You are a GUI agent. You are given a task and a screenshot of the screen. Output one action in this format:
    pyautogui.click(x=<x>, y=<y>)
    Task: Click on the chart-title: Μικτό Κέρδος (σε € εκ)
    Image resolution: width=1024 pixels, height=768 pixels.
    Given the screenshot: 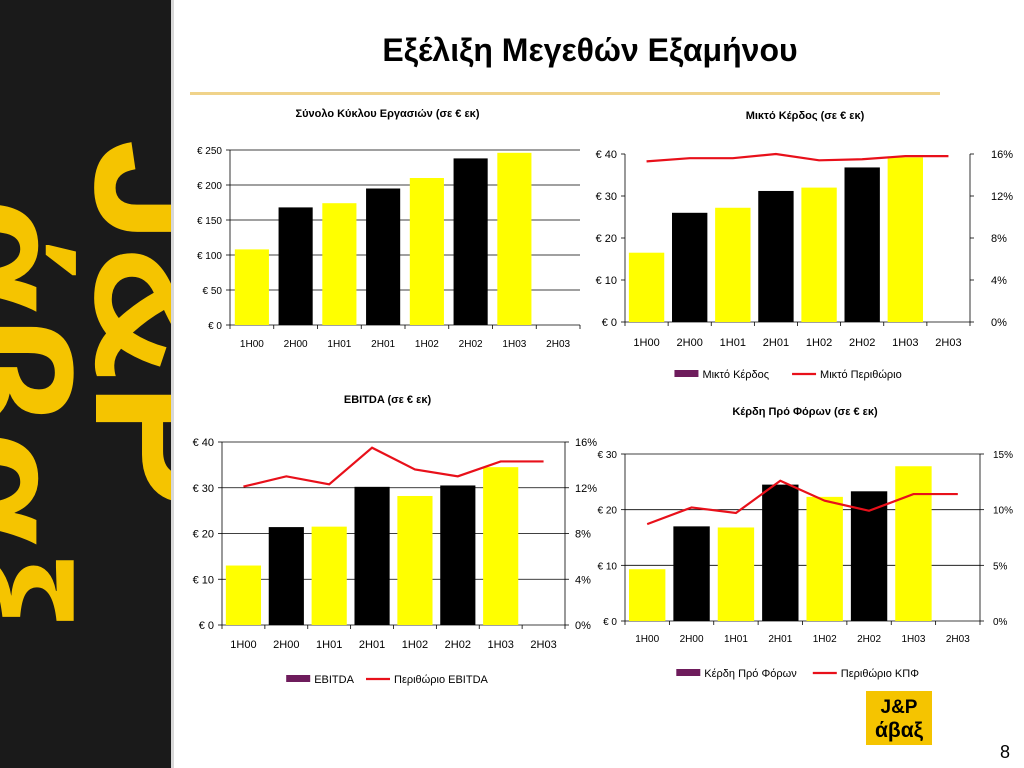 What is the action you would take?
    pyautogui.click(x=805, y=116)
    